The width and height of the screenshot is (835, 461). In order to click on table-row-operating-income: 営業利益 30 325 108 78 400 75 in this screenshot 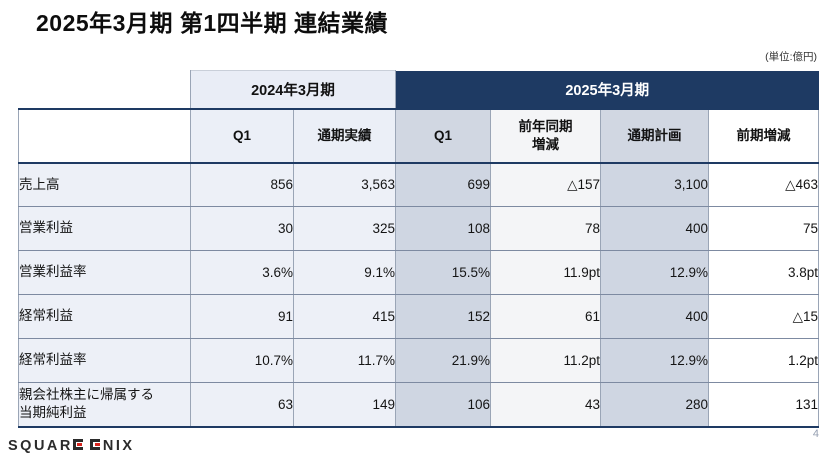, I will do `click(419, 228)`.